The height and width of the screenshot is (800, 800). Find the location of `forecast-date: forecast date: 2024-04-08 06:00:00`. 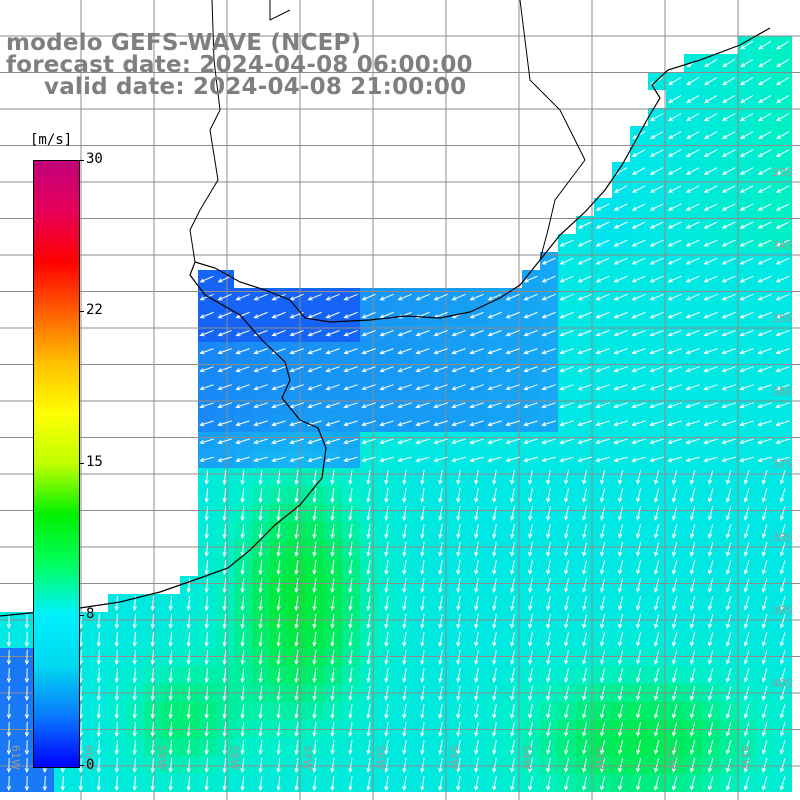

forecast-date: forecast date: 2024-04-08 06:00:00 is located at coordinates (239, 65).